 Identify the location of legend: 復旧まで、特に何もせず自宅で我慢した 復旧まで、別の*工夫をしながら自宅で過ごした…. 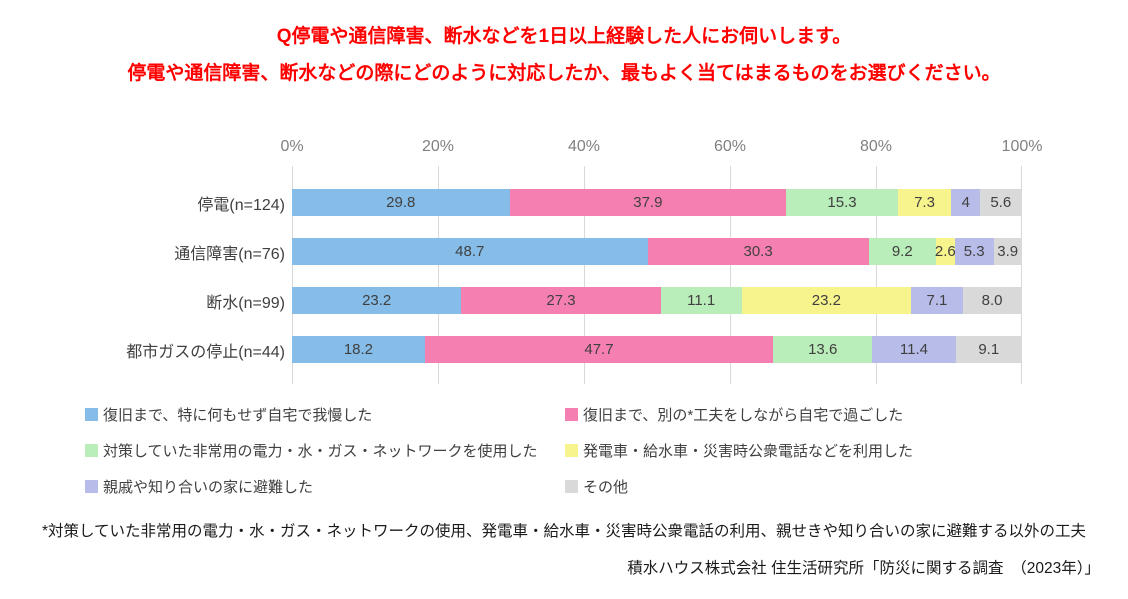
(606, 450).